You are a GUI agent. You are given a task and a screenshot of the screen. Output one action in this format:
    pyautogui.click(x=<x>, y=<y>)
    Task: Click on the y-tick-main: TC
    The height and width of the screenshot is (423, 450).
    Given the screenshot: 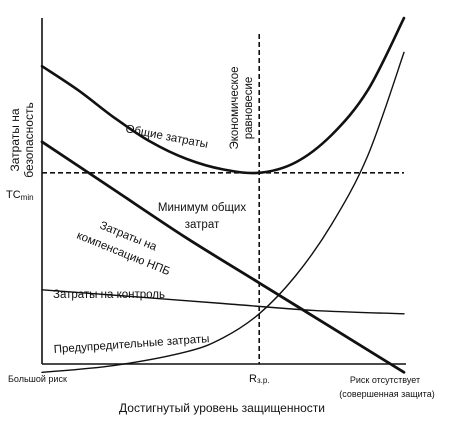 What is the action you would take?
    pyautogui.click(x=13, y=195)
    